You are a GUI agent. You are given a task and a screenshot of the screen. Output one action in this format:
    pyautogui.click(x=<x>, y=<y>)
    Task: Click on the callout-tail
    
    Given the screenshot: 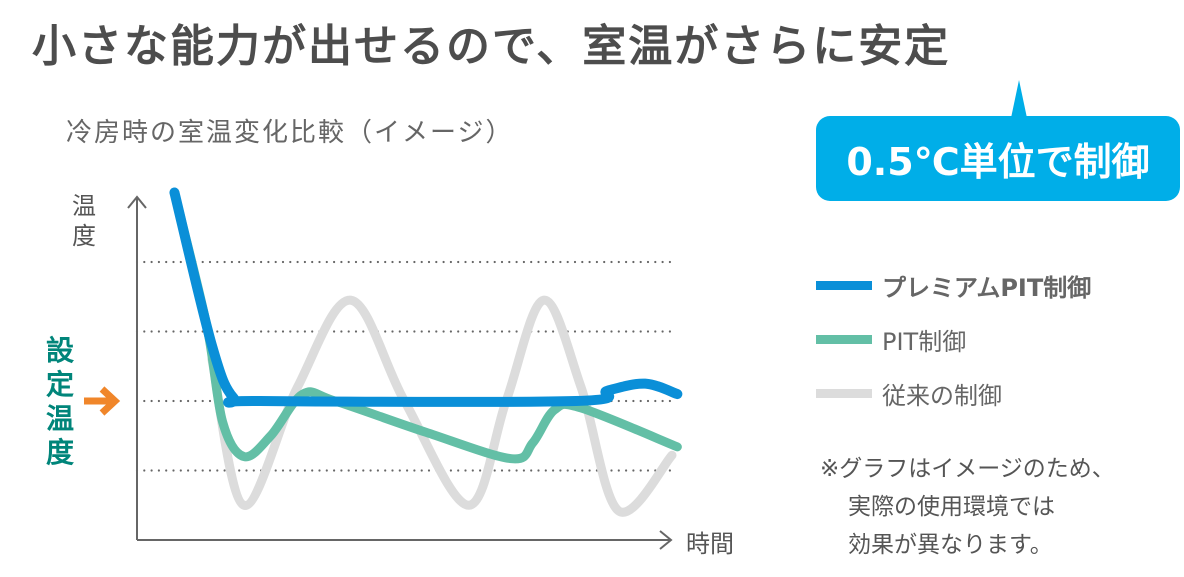 What is the action you would take?
    pyautogui.click(x=1019, y=99)
    